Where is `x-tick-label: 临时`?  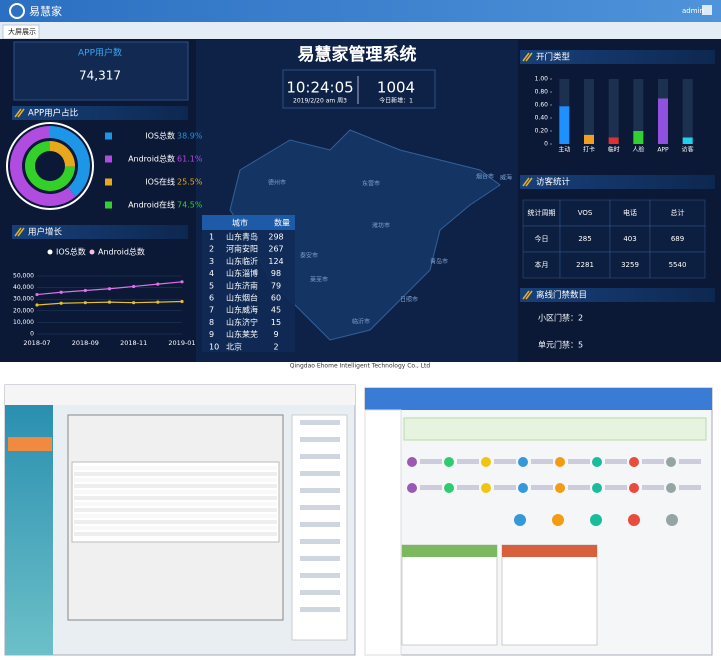 x-tick-label: 临时 is located at coordinates (614, 150).